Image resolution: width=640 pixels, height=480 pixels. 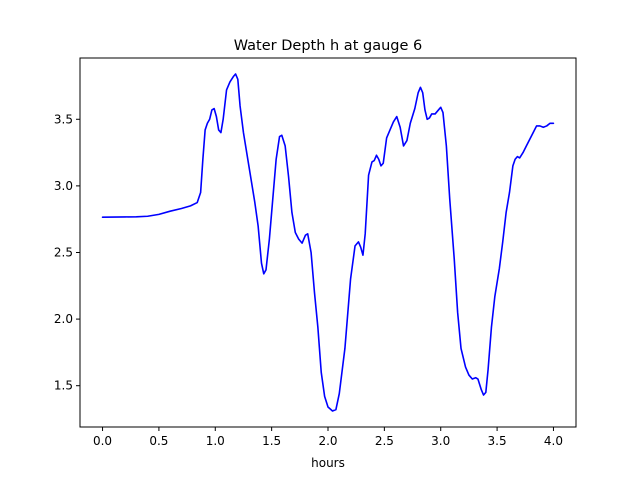 I want to click on x-tick-label: 3.5, so click(x=497, y=441).